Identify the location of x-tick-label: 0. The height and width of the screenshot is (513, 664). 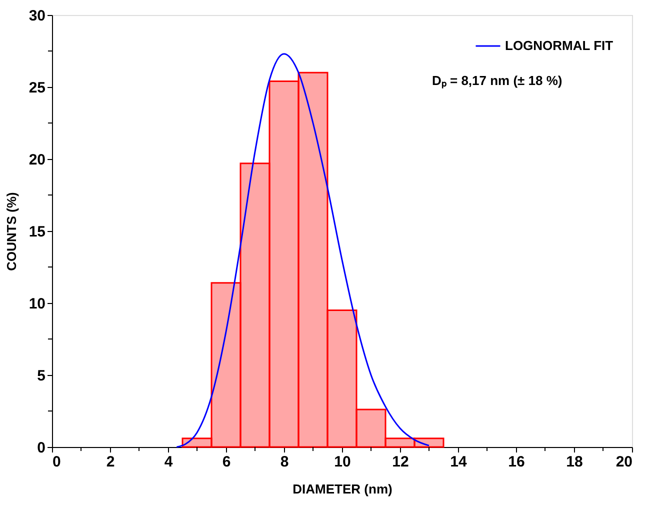
(56, 462).